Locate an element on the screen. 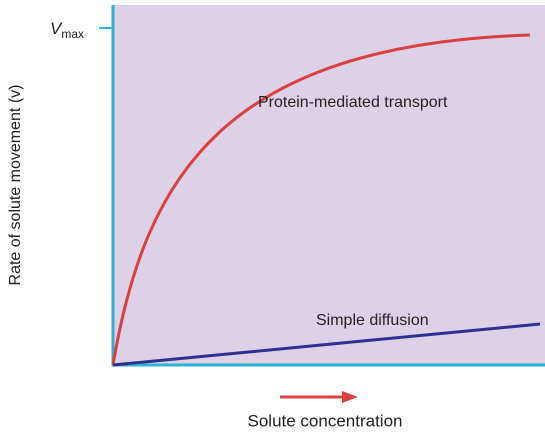 The width and height of the screenshot is (545, 442). x-arrow-head is located at coordinates (350, 397).